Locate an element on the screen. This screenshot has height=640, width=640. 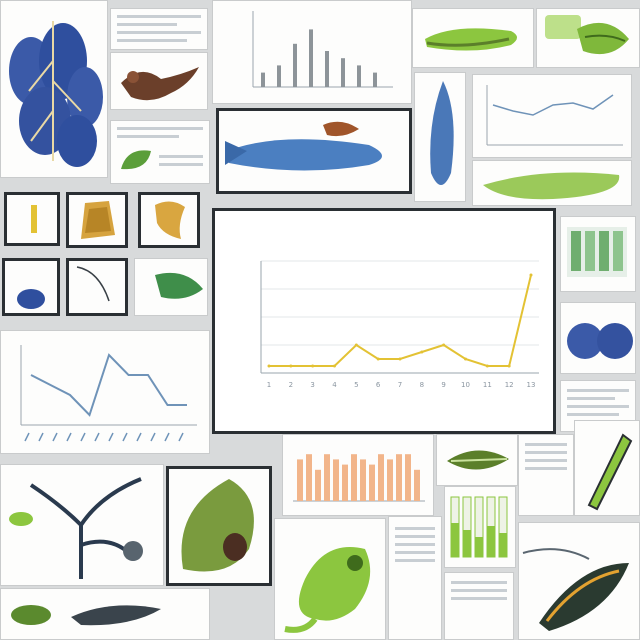
x-tick-label: 13 is located at coordinates (531, 385).